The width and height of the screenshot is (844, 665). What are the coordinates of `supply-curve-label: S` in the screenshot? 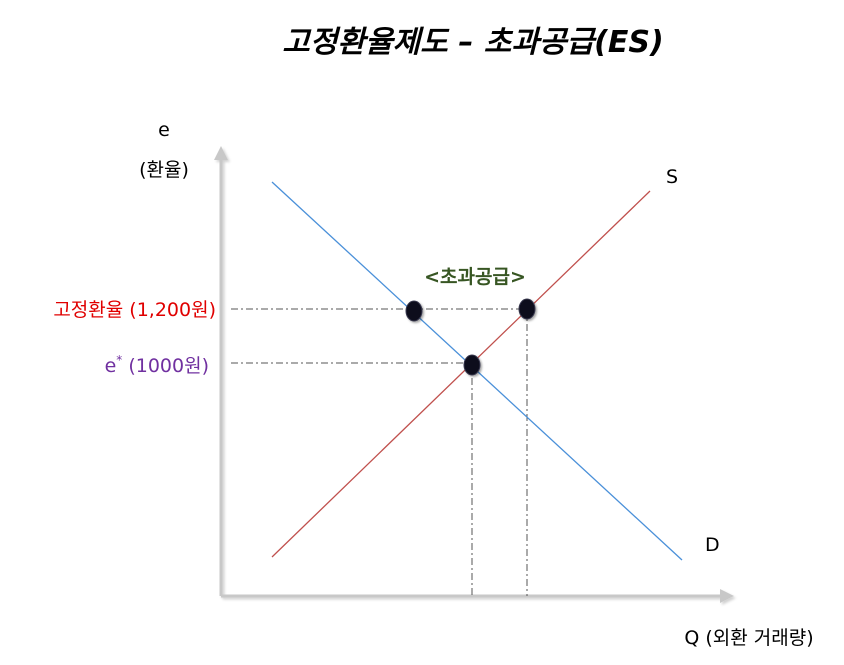 It's located at (672, 177).